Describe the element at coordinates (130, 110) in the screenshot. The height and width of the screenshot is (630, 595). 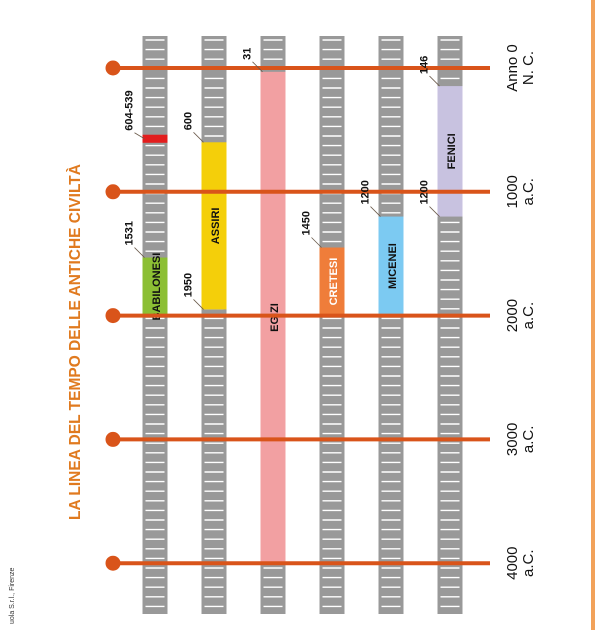
I see `year-label: 604-539` at that location.